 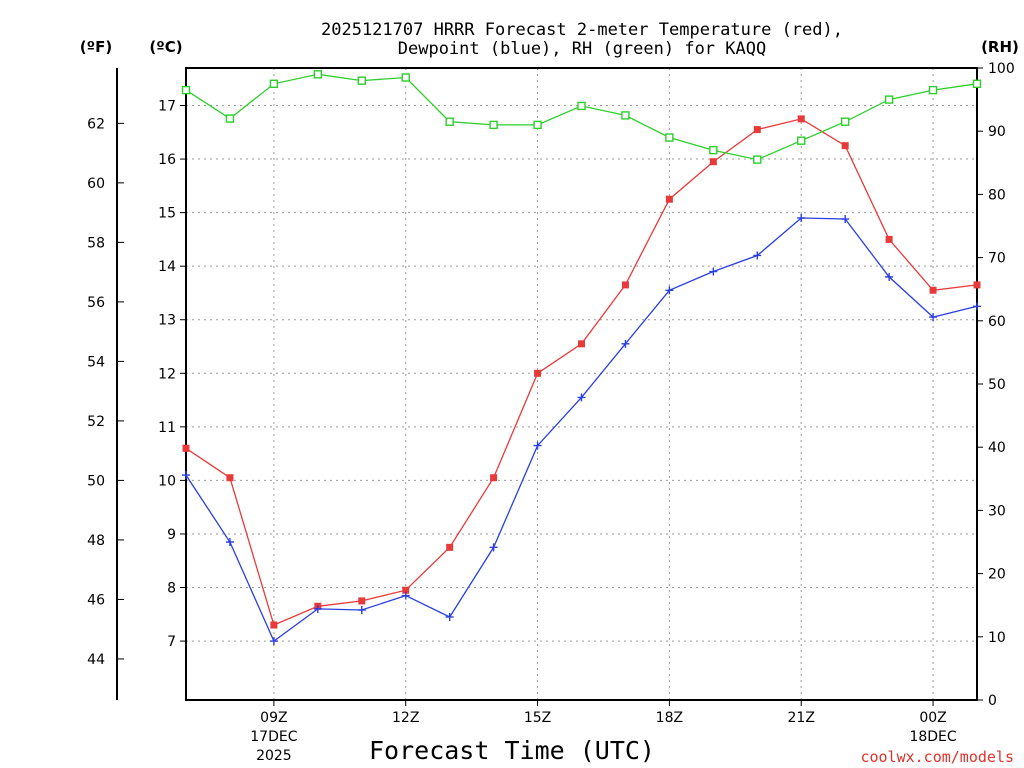 I want to click on fahrenheit-unit-label: (ºF), so click(x=96, y=47).